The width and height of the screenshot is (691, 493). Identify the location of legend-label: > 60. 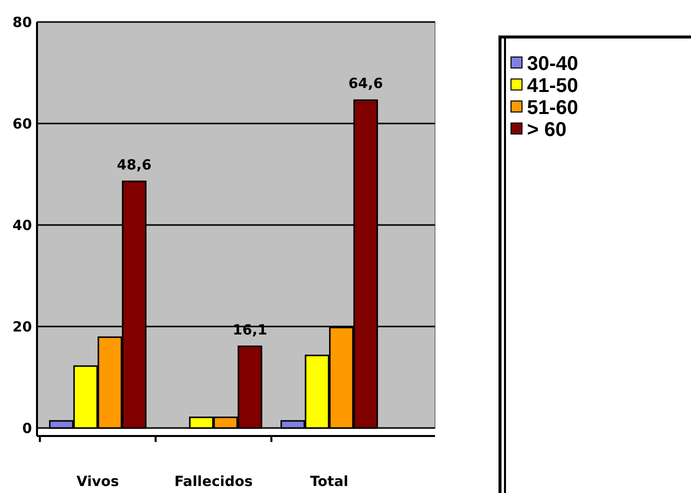
(546, 130).